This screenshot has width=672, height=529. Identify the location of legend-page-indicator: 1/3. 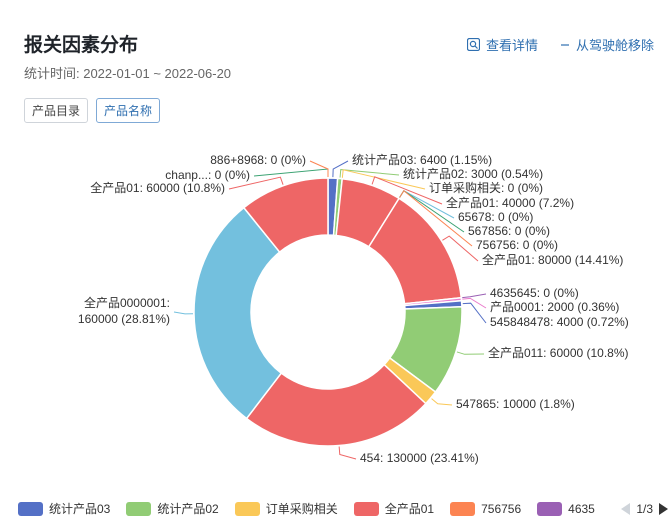
(644, 508).